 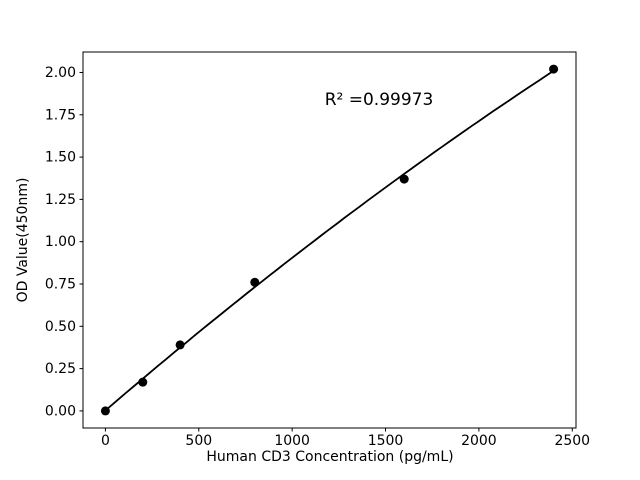 I want to click on r-squared-annotation: R² =0.99973, so click(x=379, y=100).